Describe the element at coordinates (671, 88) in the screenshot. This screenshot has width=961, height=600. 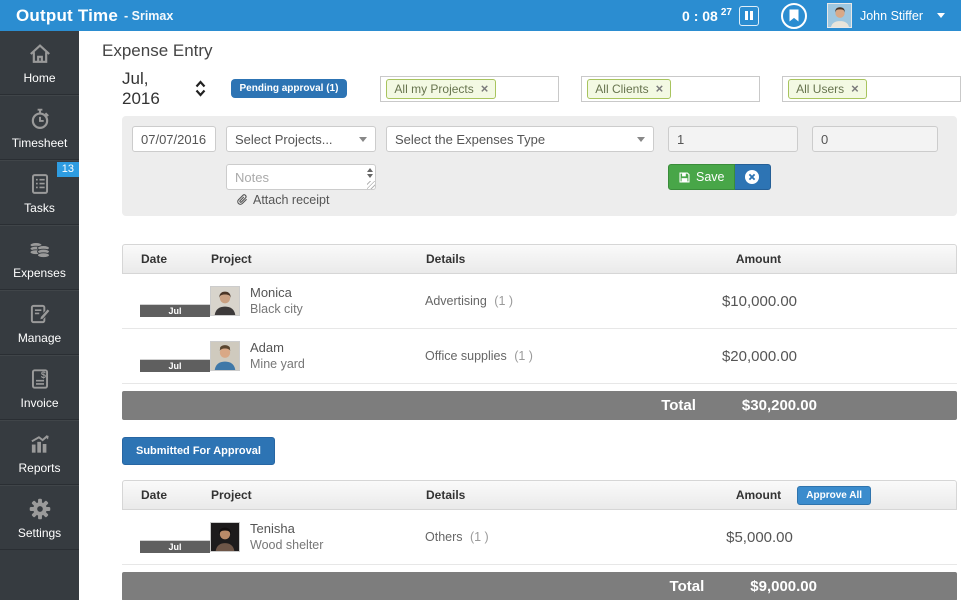
I see `clients-filter-input: All Clients ×` at that location.